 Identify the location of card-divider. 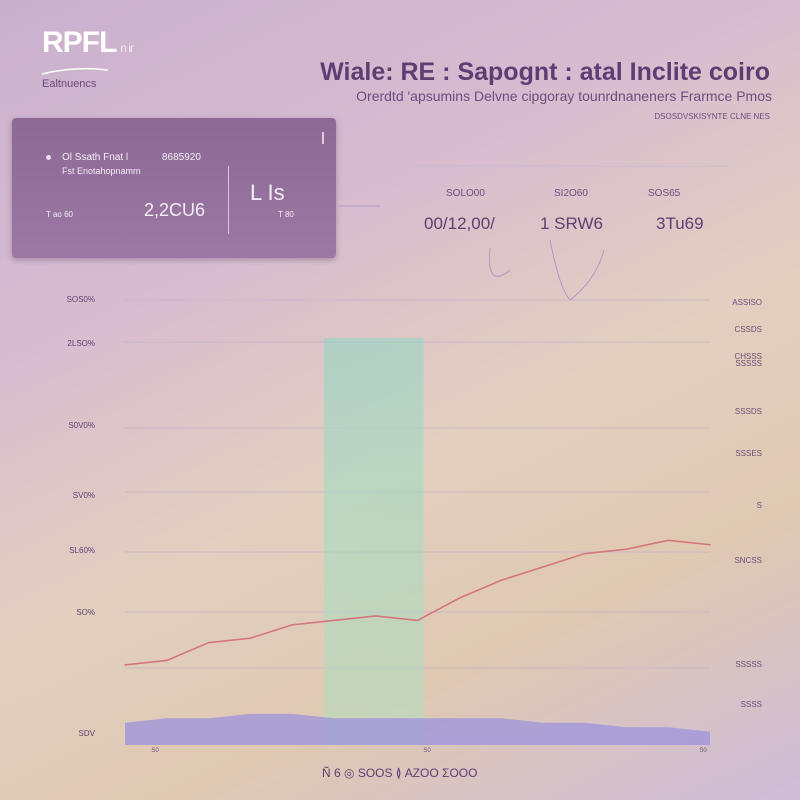
(228, 200).